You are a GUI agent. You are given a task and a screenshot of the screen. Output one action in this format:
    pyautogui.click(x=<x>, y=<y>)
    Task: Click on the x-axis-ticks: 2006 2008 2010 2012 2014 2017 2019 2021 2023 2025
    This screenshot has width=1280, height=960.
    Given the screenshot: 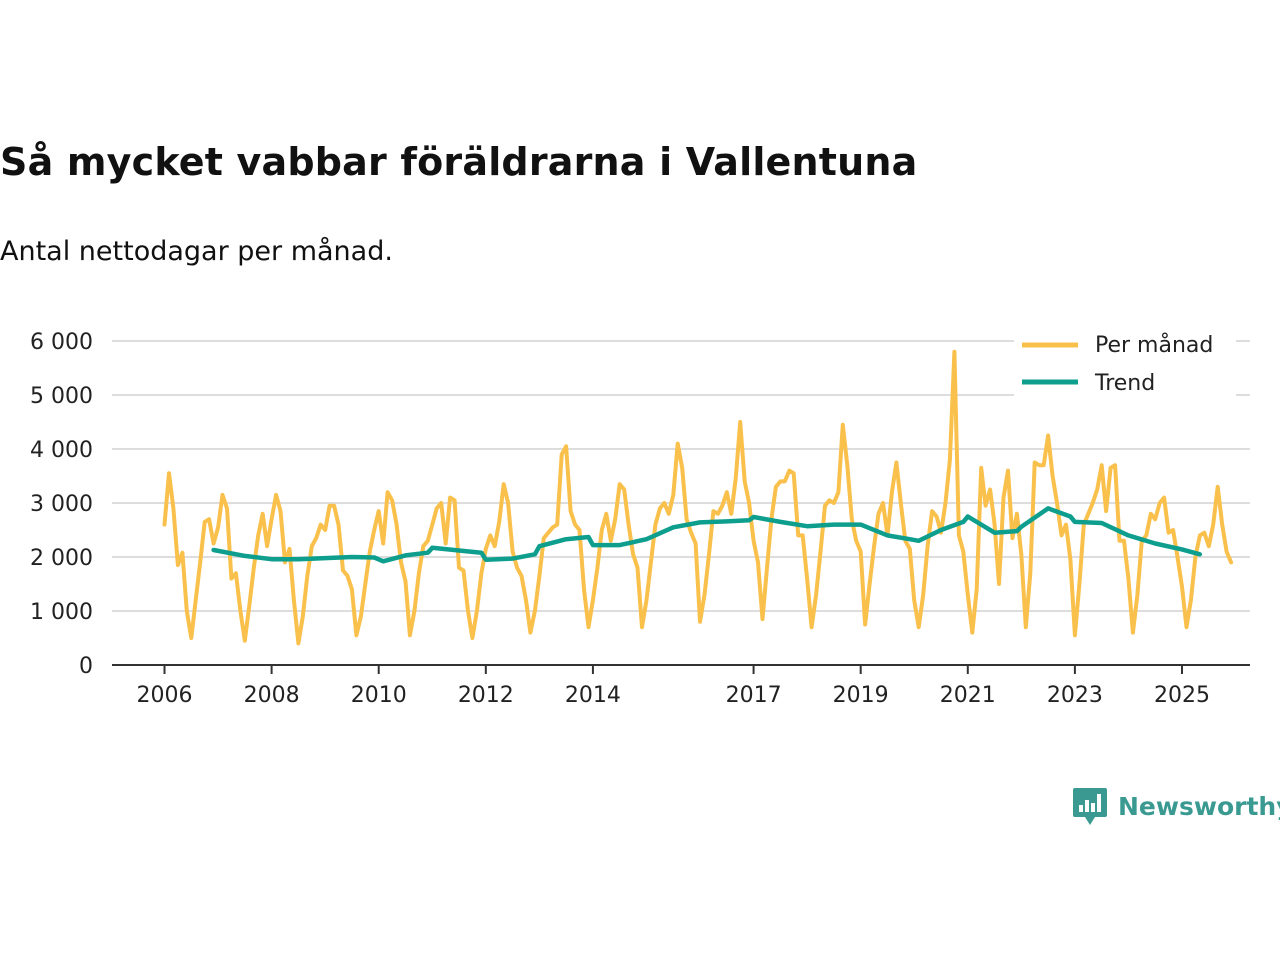 What is the action you would take?
    pyautogui.click(x=673, y=686)
    